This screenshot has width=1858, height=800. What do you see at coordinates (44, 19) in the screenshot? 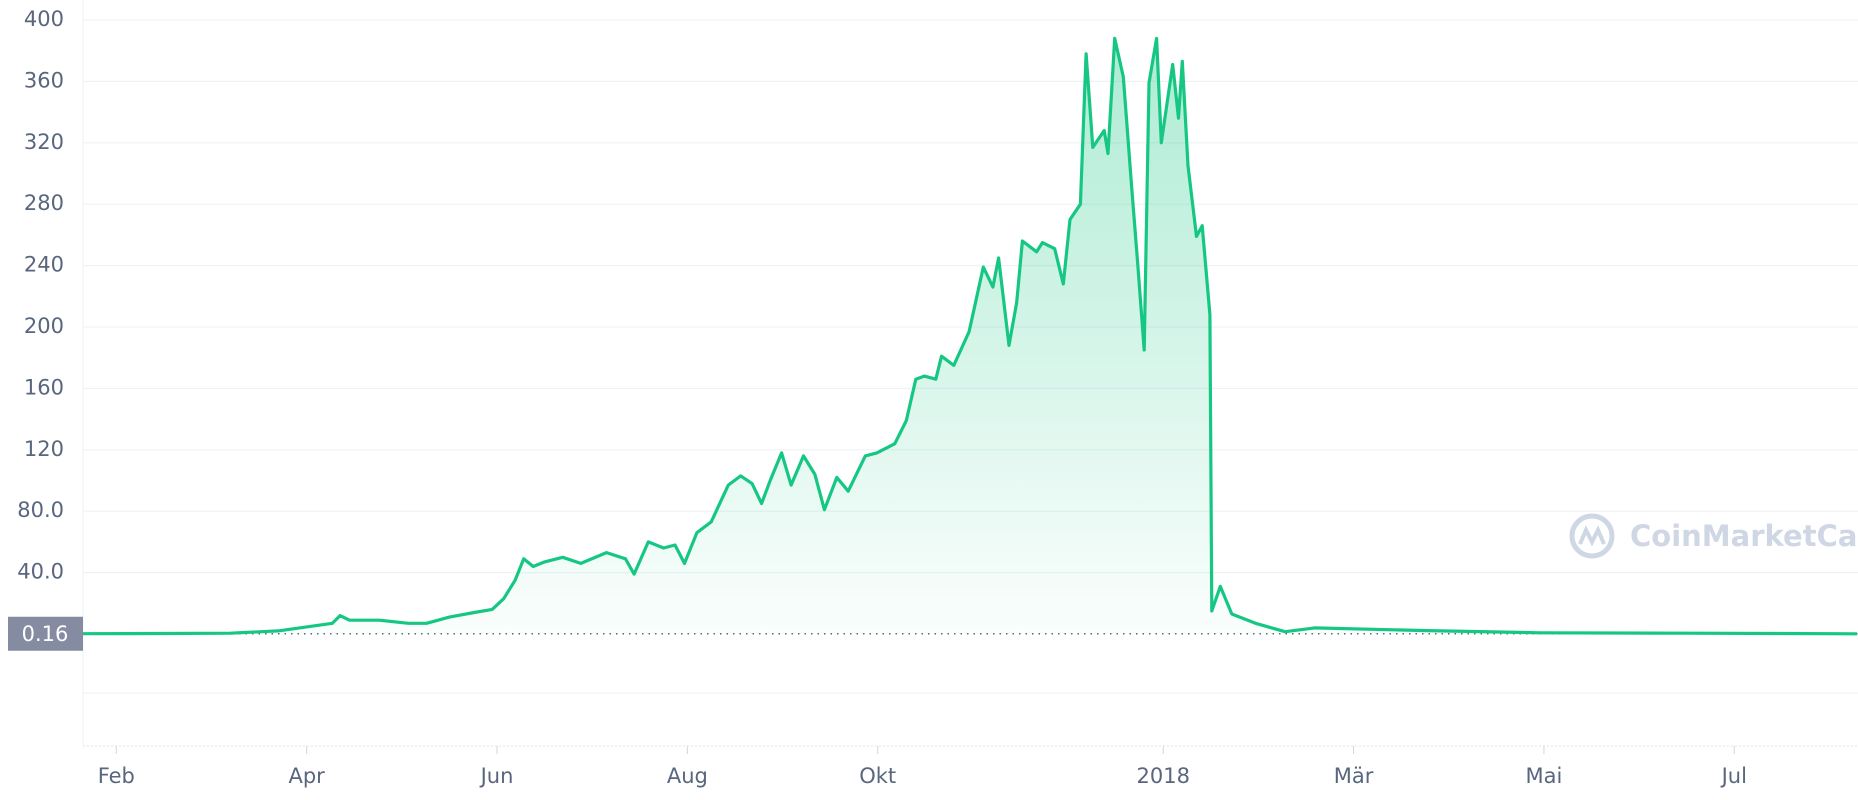
I see `y-tick-label: 400` at bounding box center [44, 19].